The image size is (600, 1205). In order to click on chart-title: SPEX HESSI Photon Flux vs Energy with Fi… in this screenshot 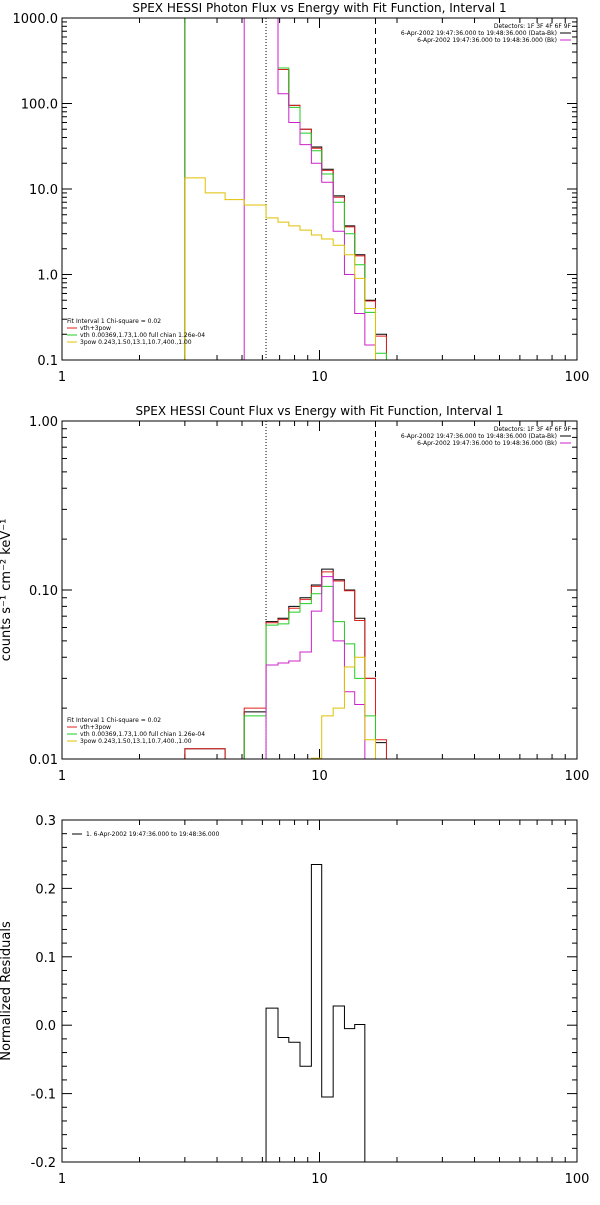, I will do `click(319, 8)`.